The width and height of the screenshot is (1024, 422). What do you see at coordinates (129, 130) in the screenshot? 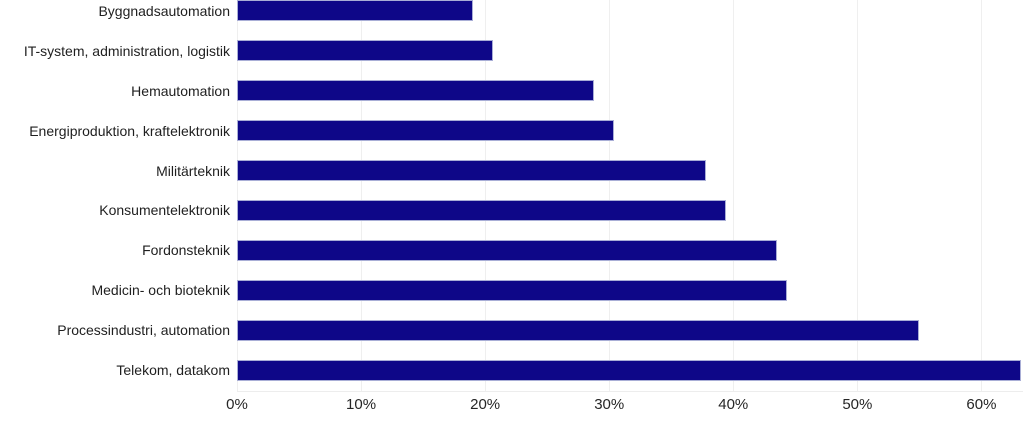
I see `category-label: Energiproduktion, kraftelektronik` at bounding box center [129, 130].